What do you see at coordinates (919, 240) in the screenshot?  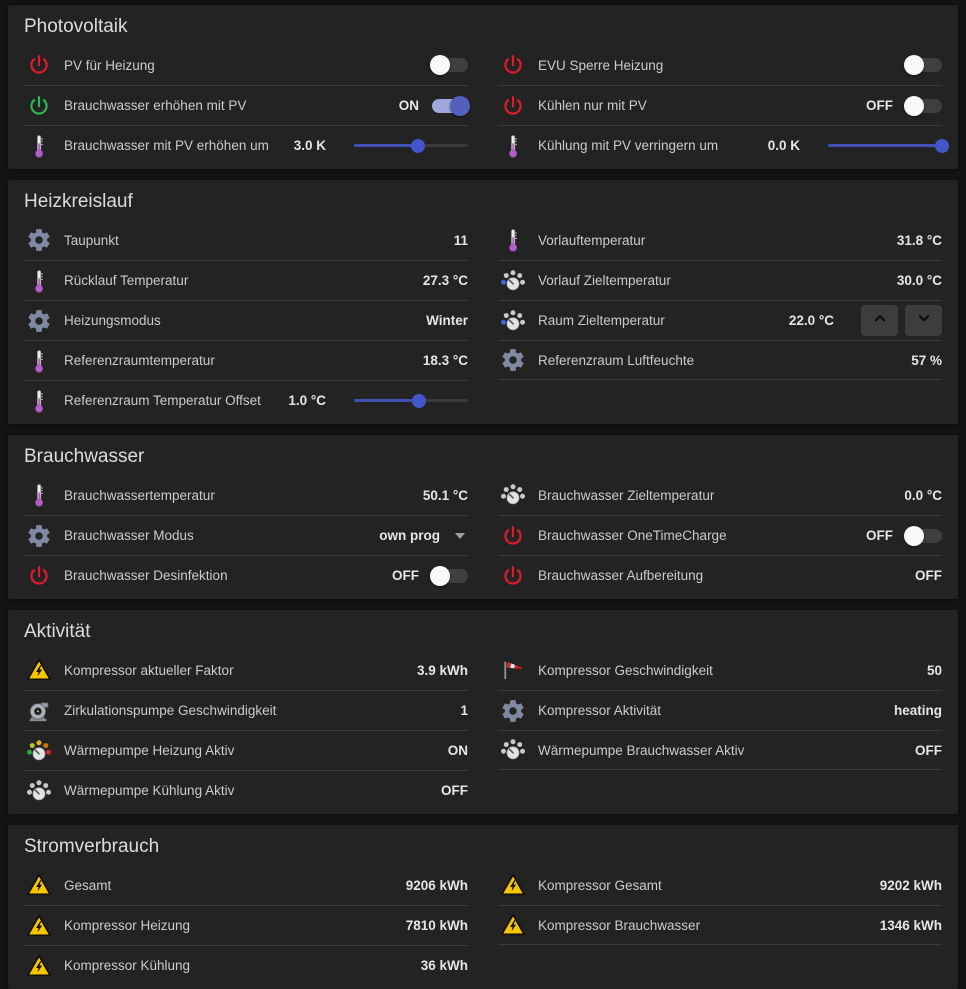 I see `entity-state: 31.8 °C` at bounding box center [919, 240].